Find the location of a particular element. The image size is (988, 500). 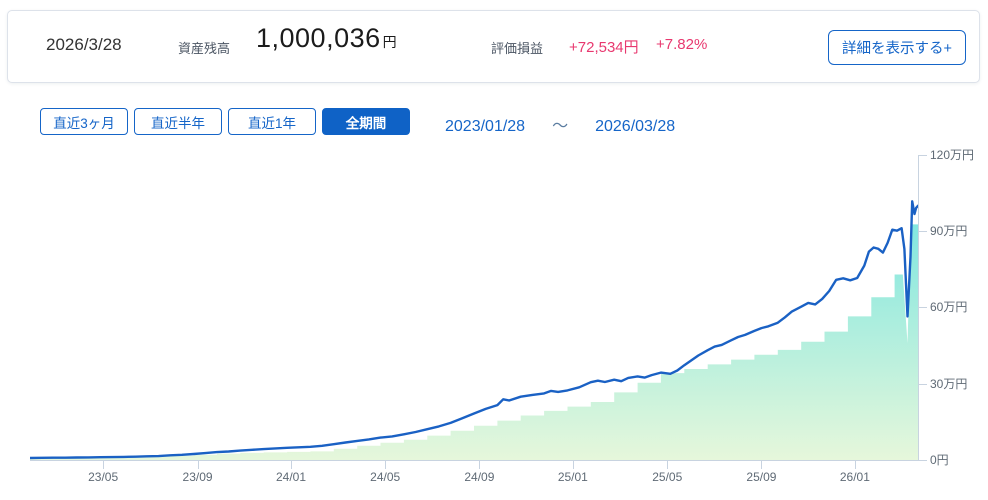

y-axis-label: 60万円 is located at coordinates (949, 307).